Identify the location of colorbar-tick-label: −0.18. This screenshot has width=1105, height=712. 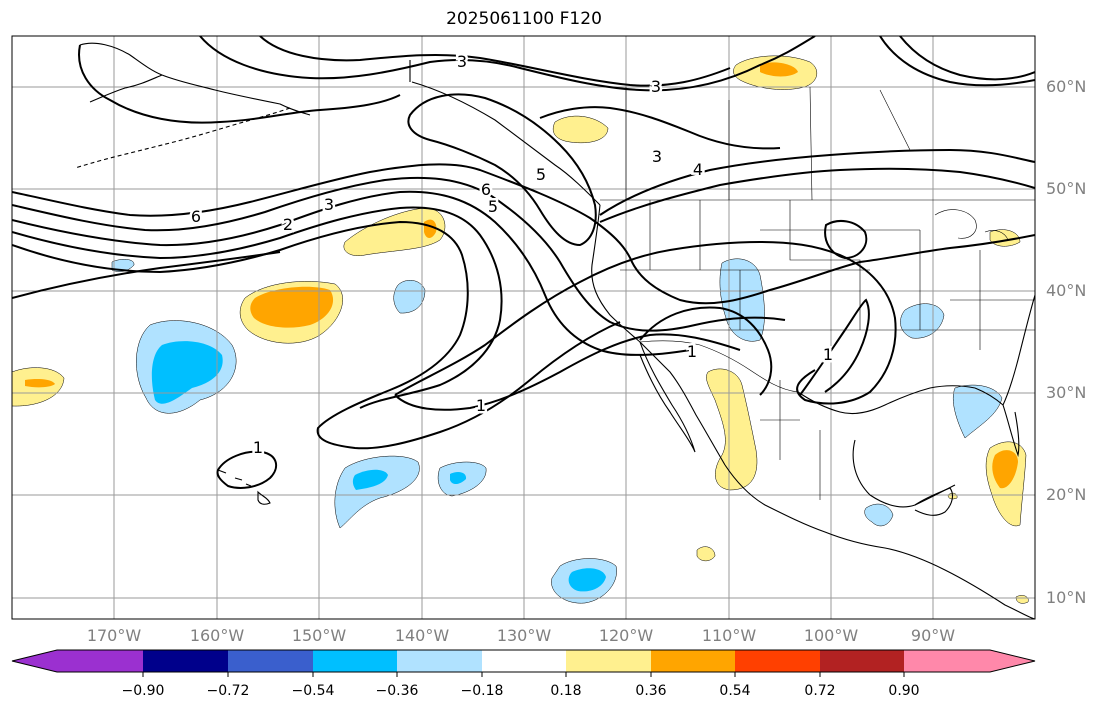
(482, 691).